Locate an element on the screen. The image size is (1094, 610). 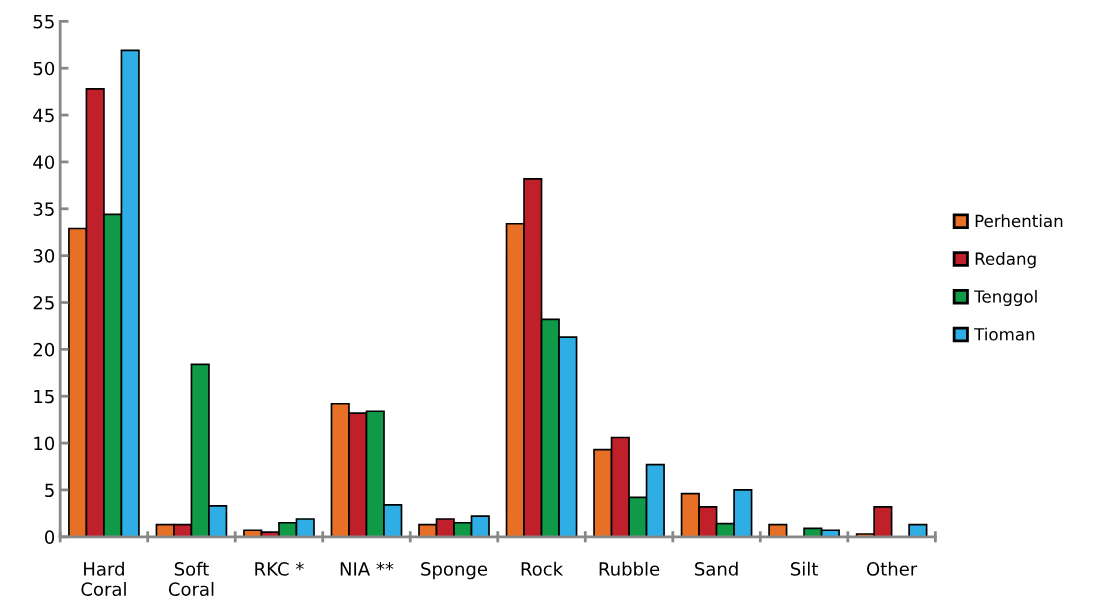
y-tick-label: 20 is located at coordinates (44, 349).